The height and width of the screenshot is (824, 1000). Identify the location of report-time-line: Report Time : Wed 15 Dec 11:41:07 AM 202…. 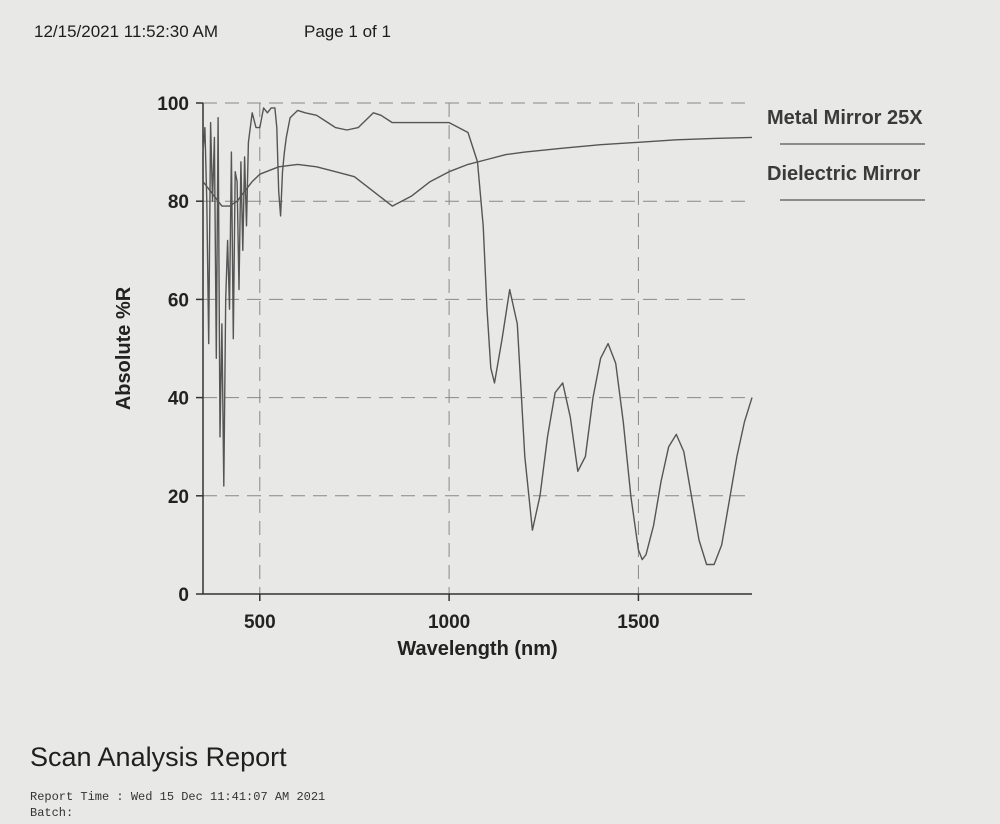
(178, 797).